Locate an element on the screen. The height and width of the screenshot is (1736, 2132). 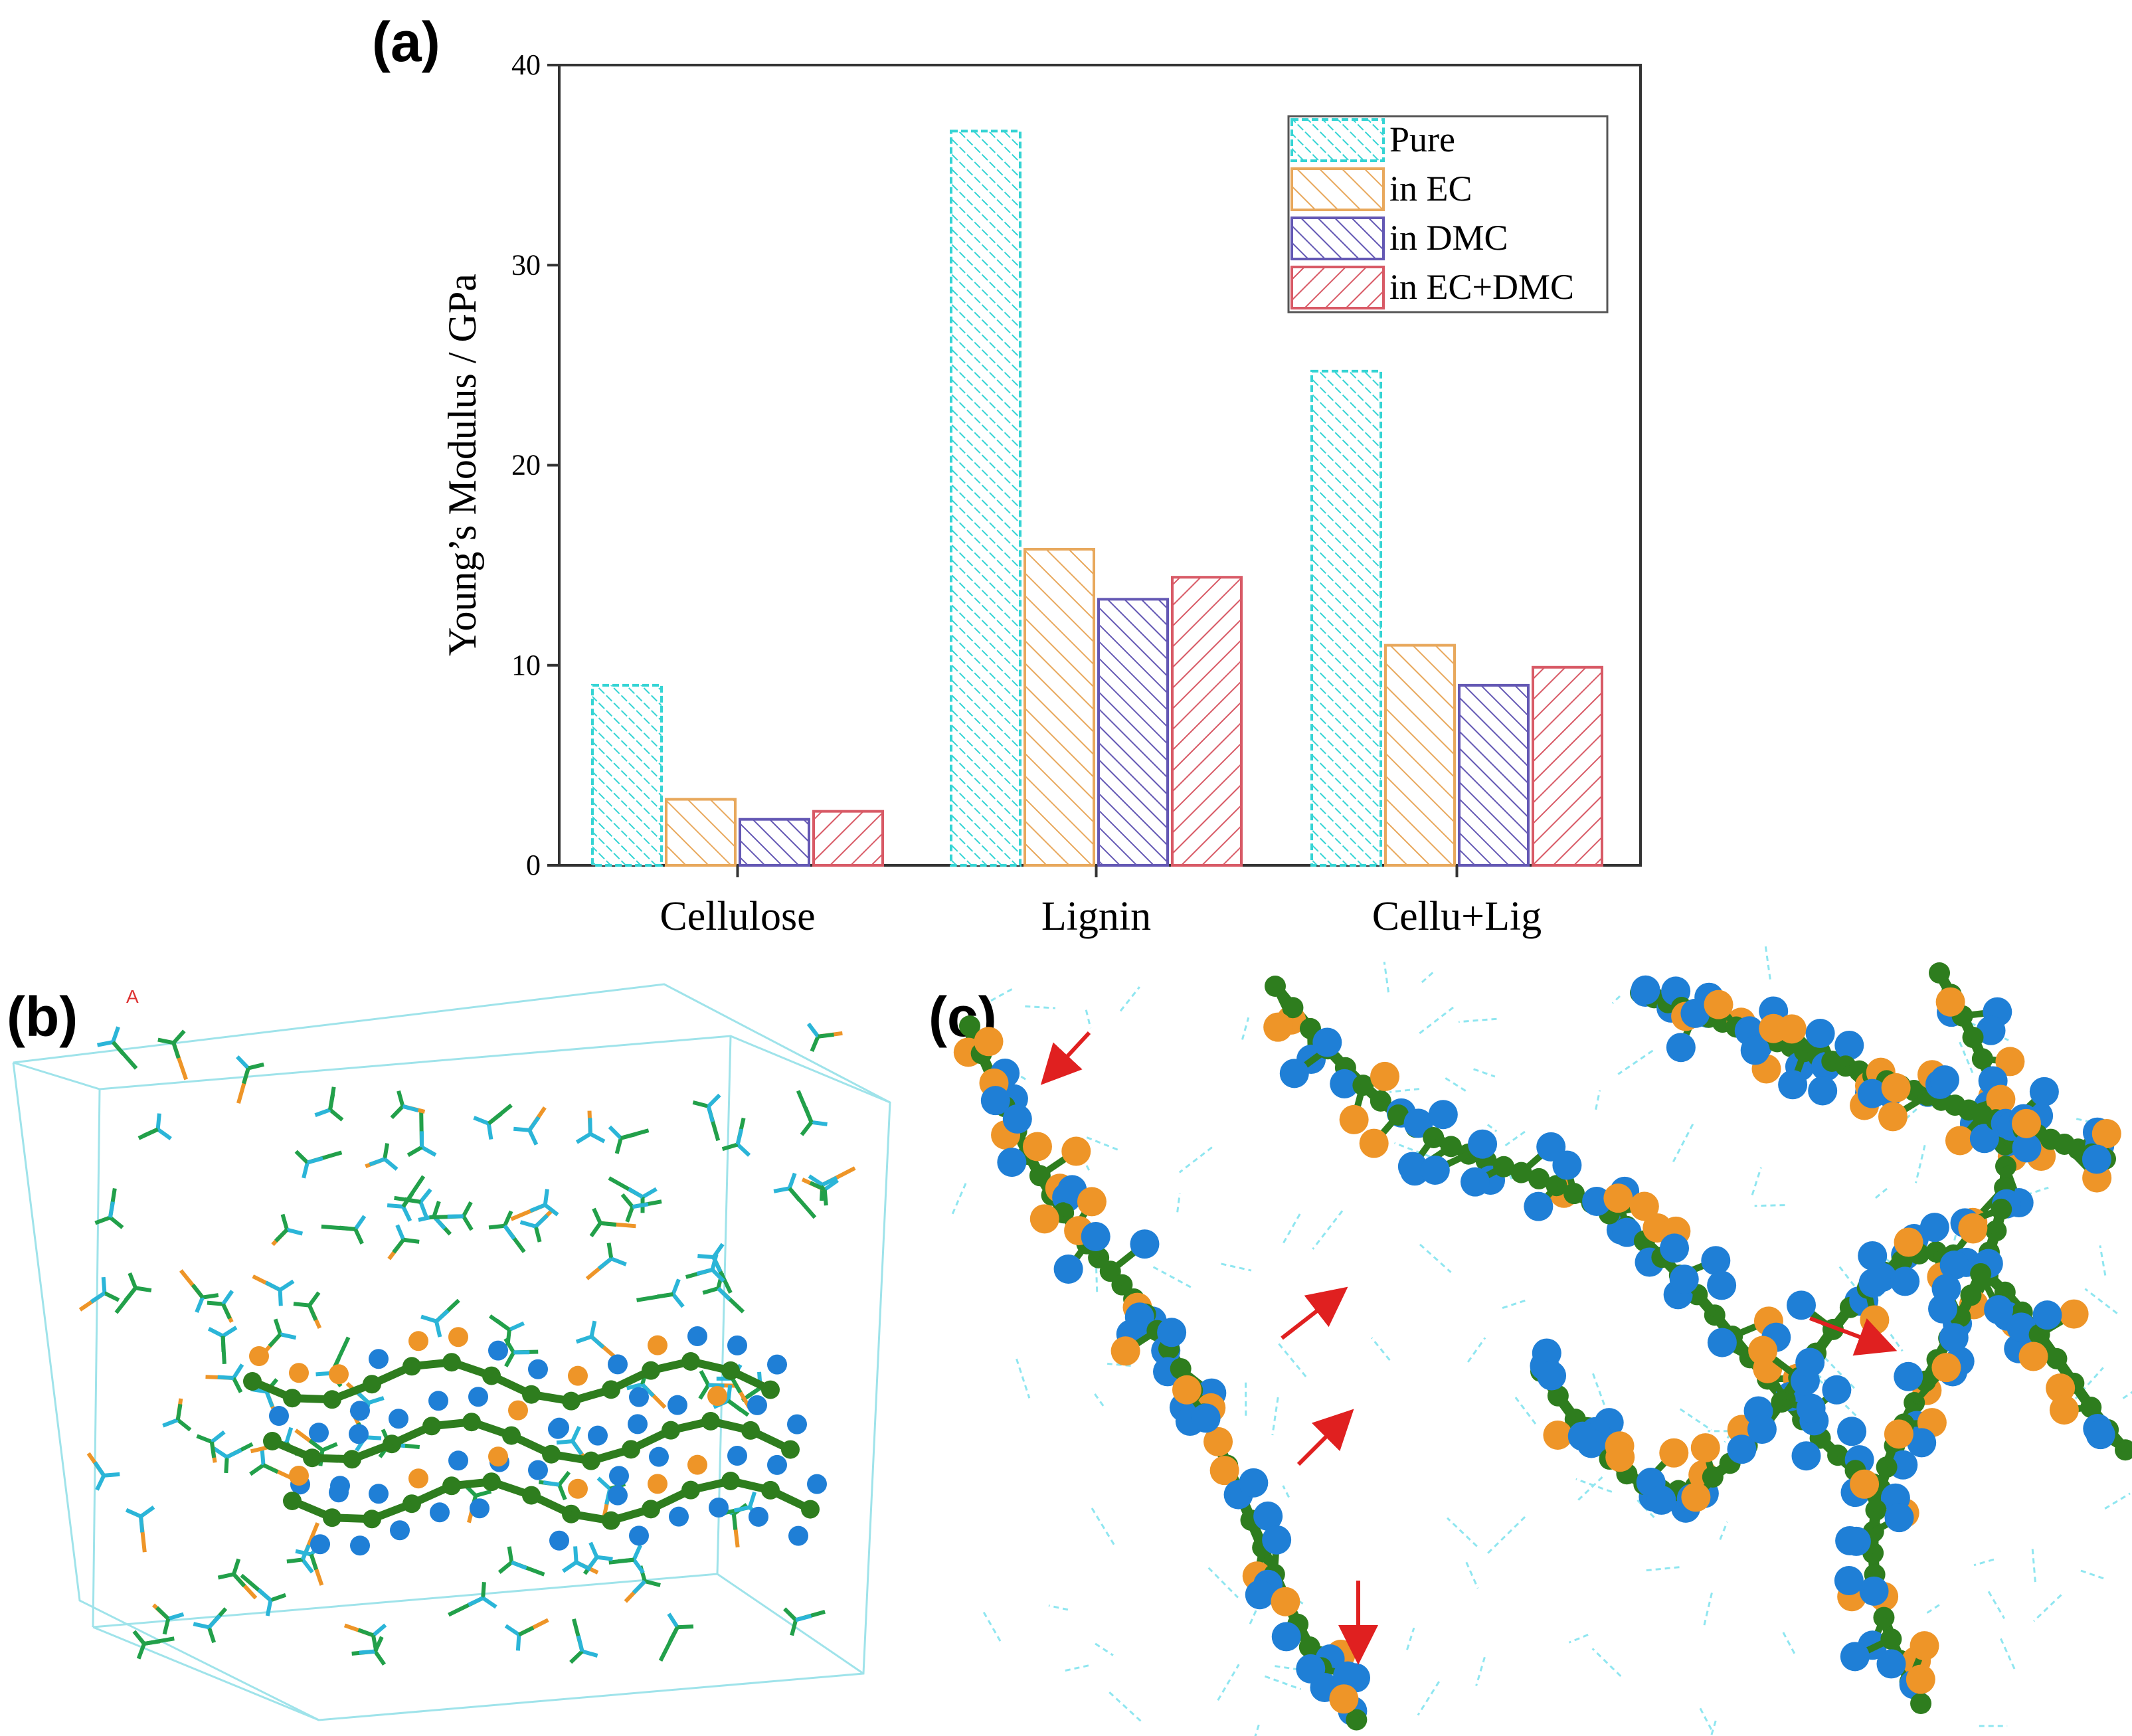
bar-in-dmc-cellulose is located at coordinates (774, 843).